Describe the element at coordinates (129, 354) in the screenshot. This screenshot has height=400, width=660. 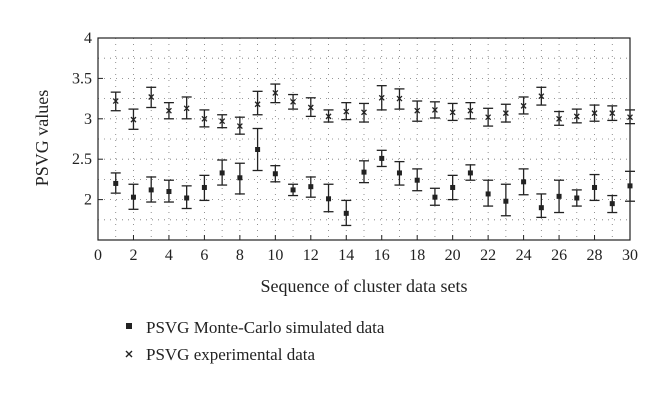
I see `legend-marker-cross` at that location.